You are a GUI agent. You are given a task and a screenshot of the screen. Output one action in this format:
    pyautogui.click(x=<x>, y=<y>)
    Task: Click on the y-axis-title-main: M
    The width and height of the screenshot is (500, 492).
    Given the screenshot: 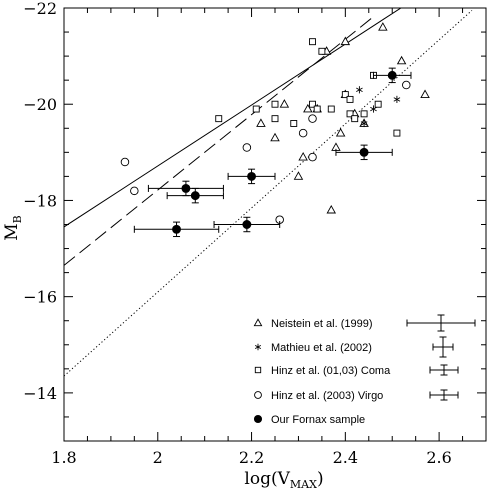 What is the action you would take?
    pyautogui.click(x=12, y=231)
    